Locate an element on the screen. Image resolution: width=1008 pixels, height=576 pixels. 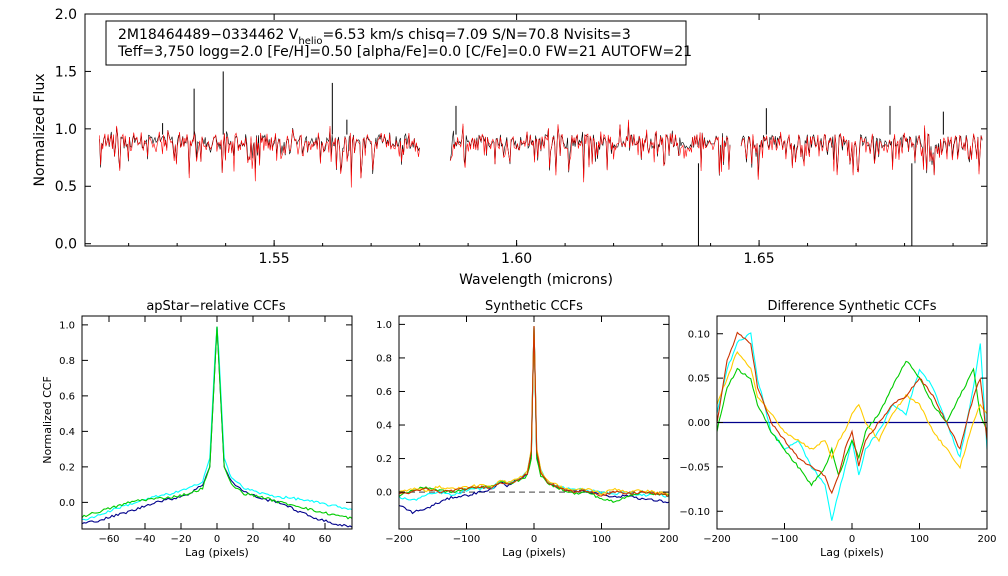
info-box-frame is located at coordinates (396, 43).